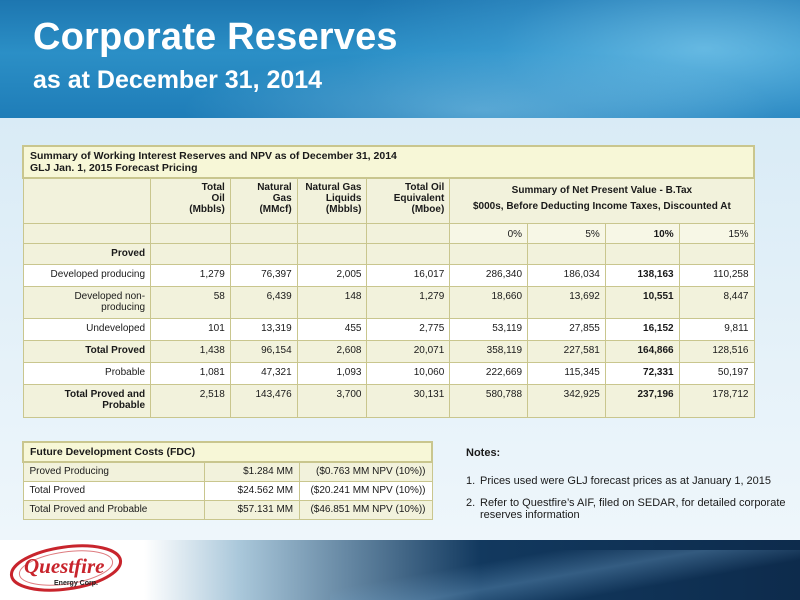 The height and width of the screenshot is (600, 800). What do you see at coordinates (207, 209) in the screenshot?
I see `col-header-oil-line3: (Mbbls)` at bounding box center [207, 209].